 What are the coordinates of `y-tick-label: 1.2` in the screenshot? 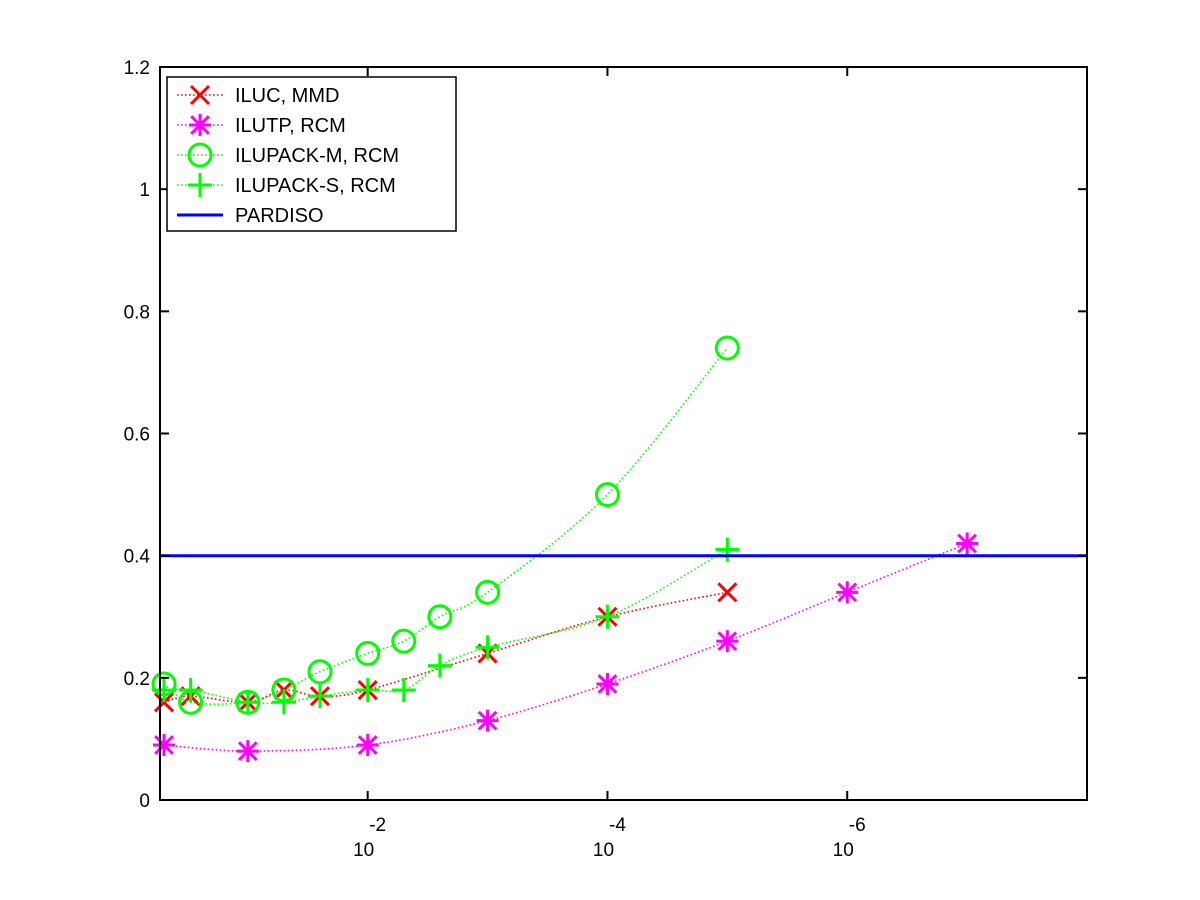 It's located at (137, 68).